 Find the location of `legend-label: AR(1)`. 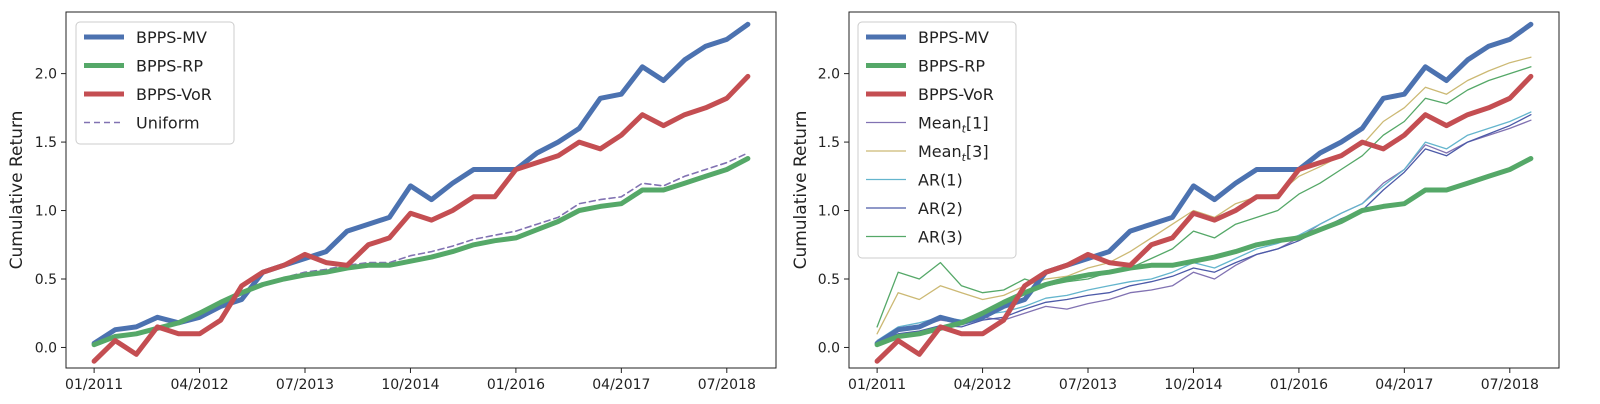

legend-label: AR(1) is located at coordinates (940, 180).